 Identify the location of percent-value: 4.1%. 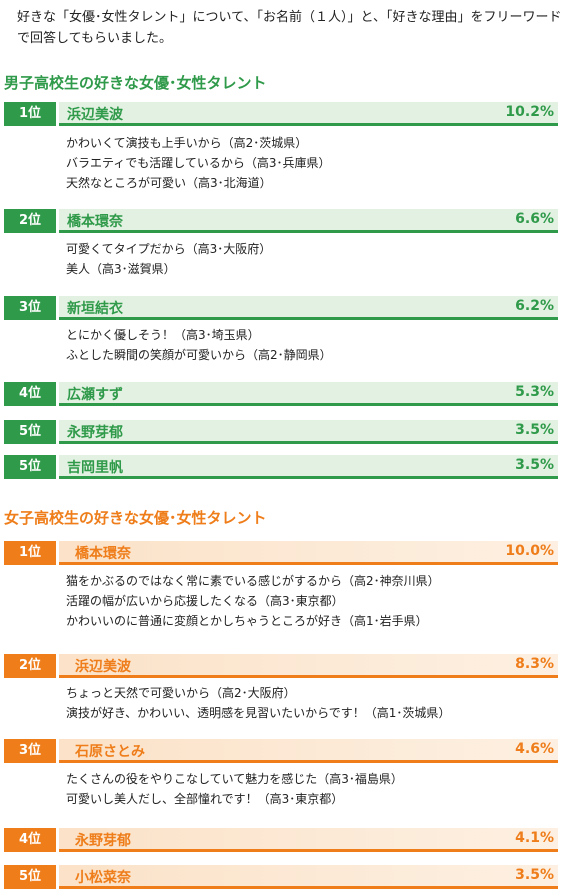
(534, 838).